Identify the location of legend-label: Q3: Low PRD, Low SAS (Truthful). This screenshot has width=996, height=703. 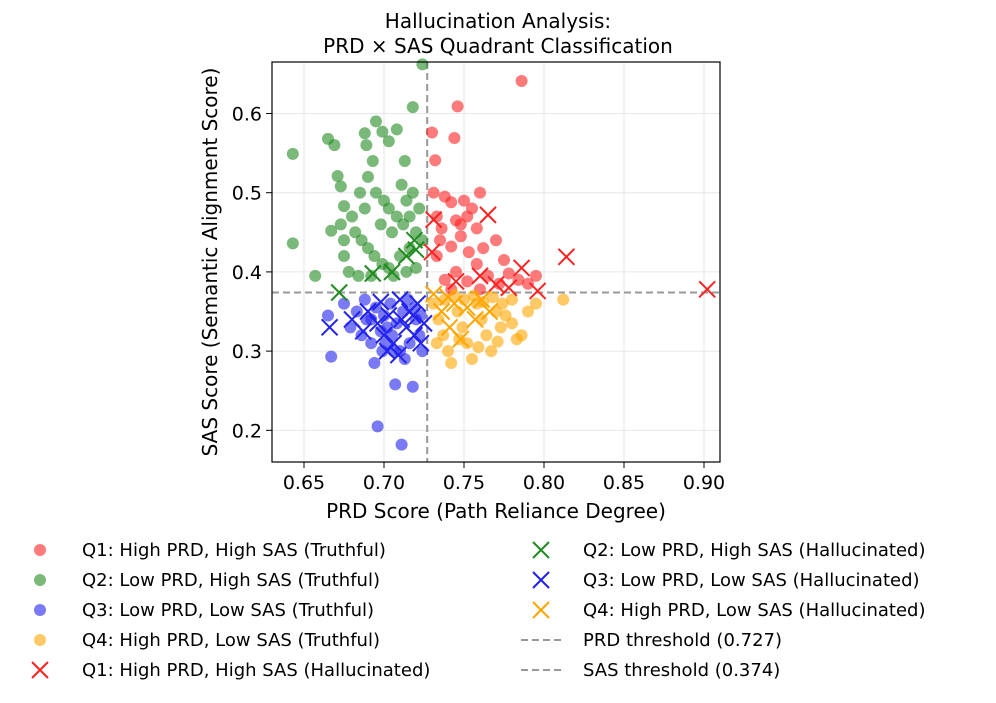
(228, 610).